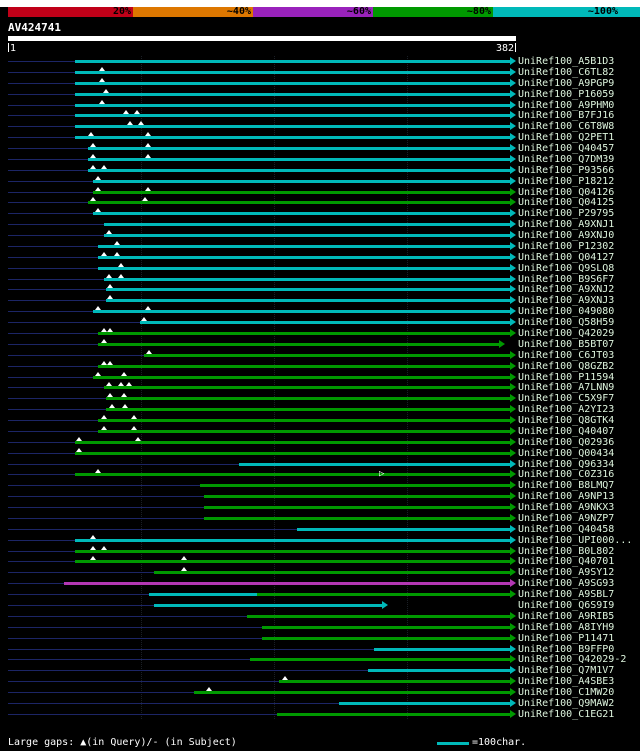  What do you see at coordinates (566, 475) in the screenshot?
I see `hit-label: UniRef100_C0Z316` at bounding box center [566, 475].